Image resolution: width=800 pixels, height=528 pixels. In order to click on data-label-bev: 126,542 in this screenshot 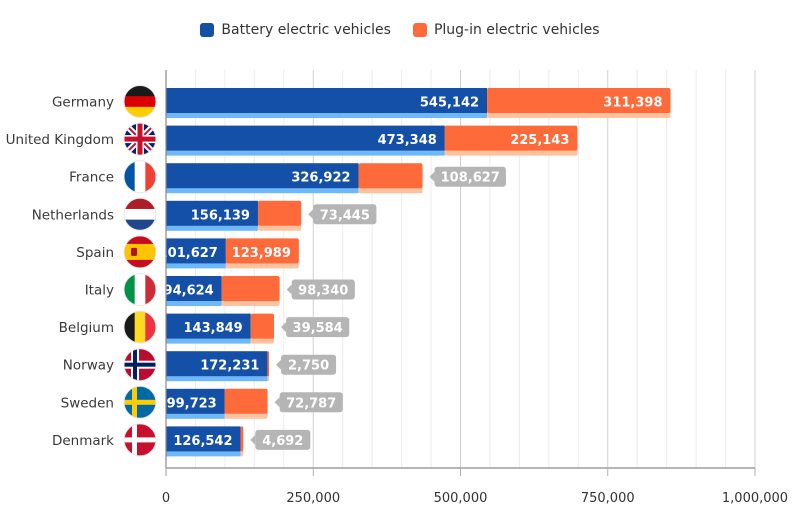, I will do `click(202, 441)`.